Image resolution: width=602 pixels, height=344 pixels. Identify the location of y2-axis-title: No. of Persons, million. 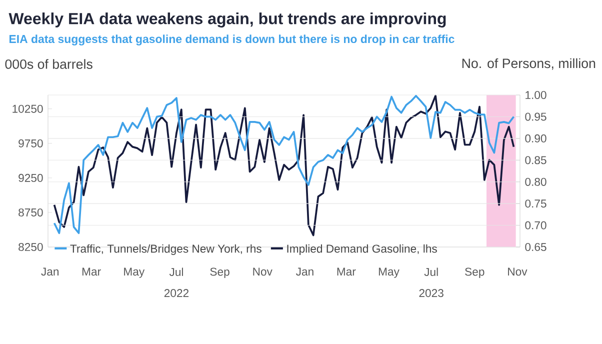
(529, 64).